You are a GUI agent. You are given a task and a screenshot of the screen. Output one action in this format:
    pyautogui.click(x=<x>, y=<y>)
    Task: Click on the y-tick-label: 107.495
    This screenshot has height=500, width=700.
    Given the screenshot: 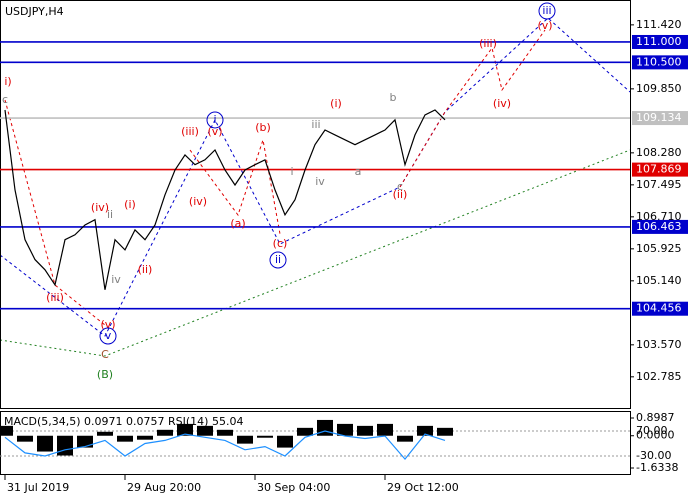 What is the action you would take?
    pyautogui.click(x=659, y=184)
    